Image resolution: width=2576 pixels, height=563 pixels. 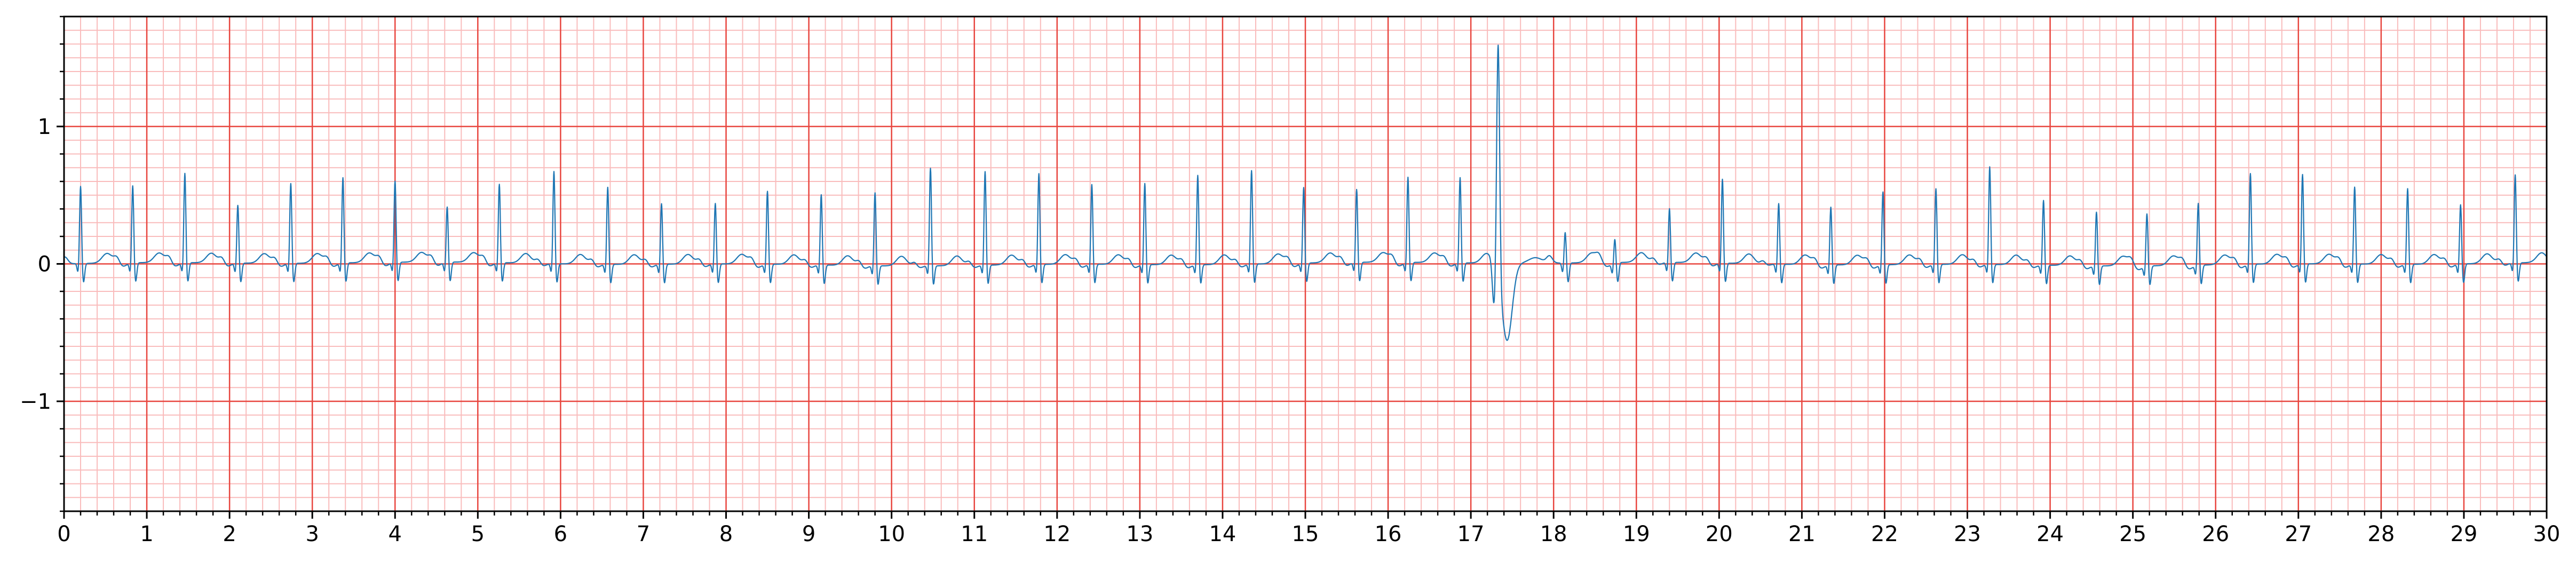 What do you see at coordinates (2381, 534) in the screenshot?
I see `x-tick-label: 28` at bounding box center [2381, 534].